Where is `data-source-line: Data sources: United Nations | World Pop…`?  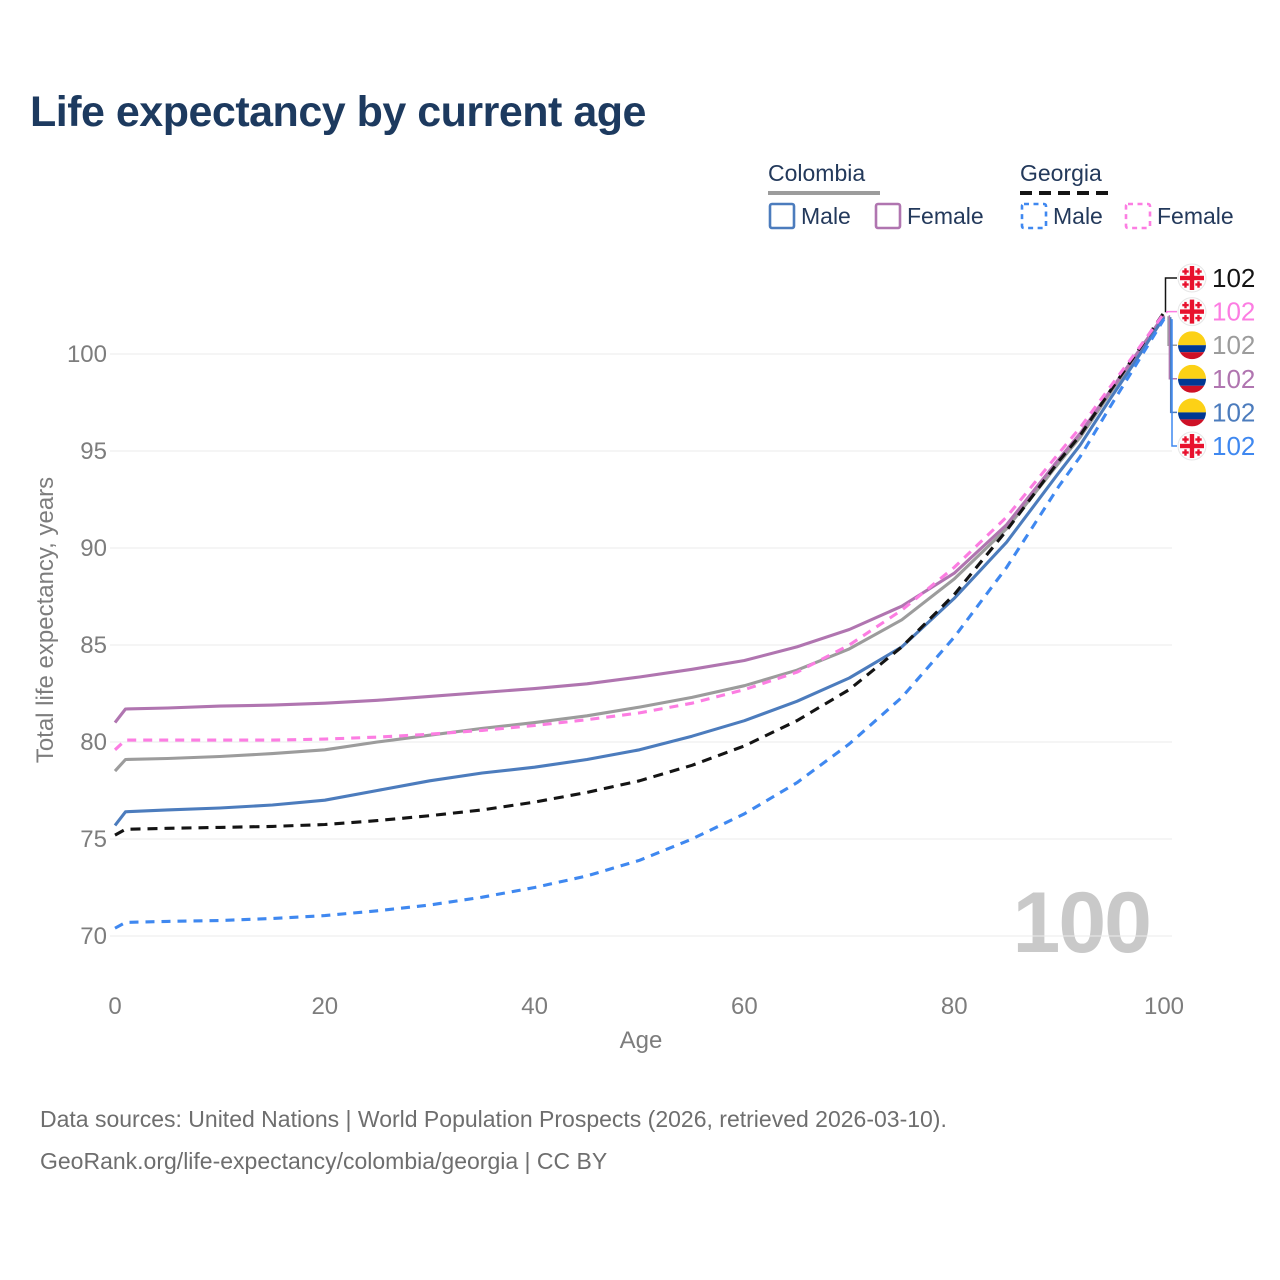 data-source-line: Data sources: United Nations | World Pop… is located at coordinates (493, 1119).